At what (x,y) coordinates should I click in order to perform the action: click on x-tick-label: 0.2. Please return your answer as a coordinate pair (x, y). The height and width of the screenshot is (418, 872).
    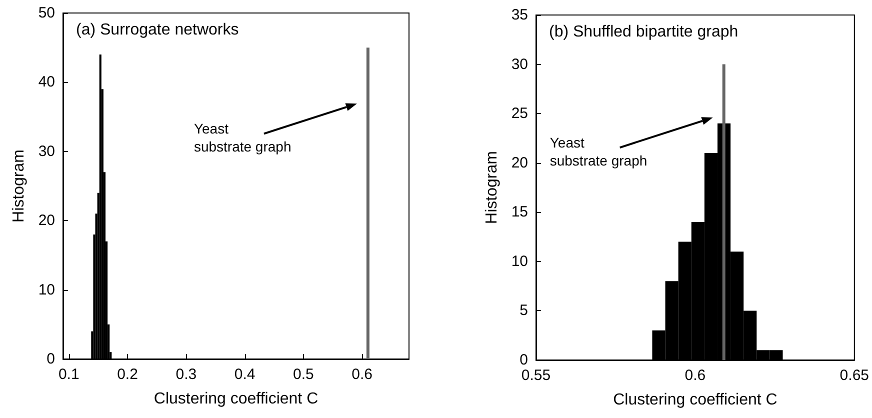
    Looking at the image, I should click on (127, 374).